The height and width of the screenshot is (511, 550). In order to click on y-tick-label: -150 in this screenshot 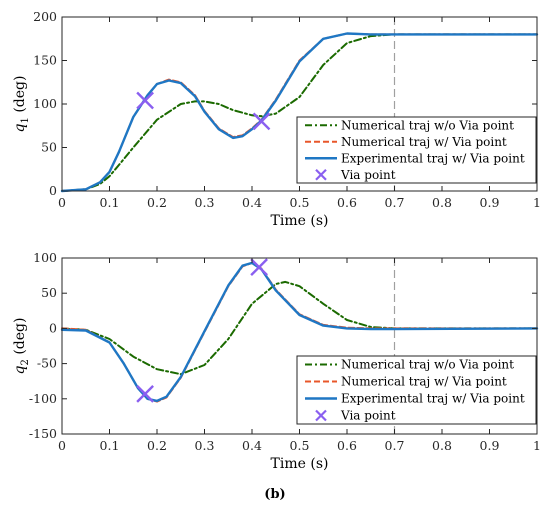, I will do `click(43, 433)`.